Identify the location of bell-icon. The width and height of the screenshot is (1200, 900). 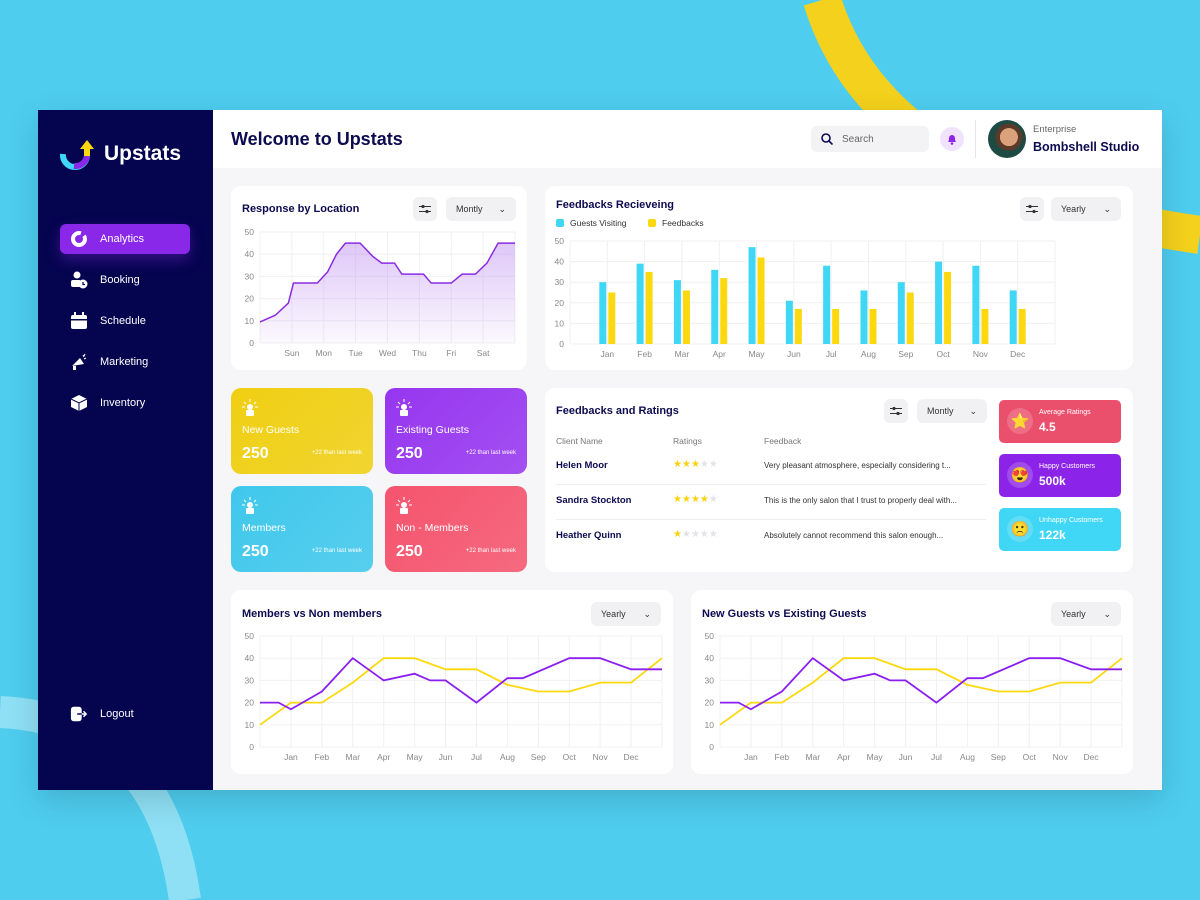
(952, 140).